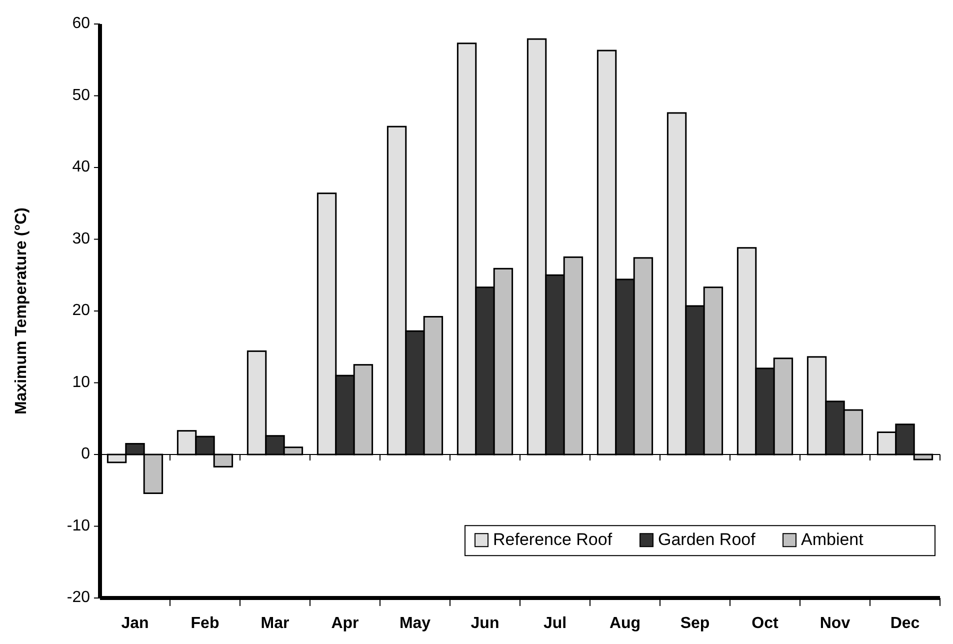 The image size is (953, 644). What do you see at coordinates (275, 623) in the screenshot?
I see `x-tick-label: Mar` at bounding box center [275, 623].